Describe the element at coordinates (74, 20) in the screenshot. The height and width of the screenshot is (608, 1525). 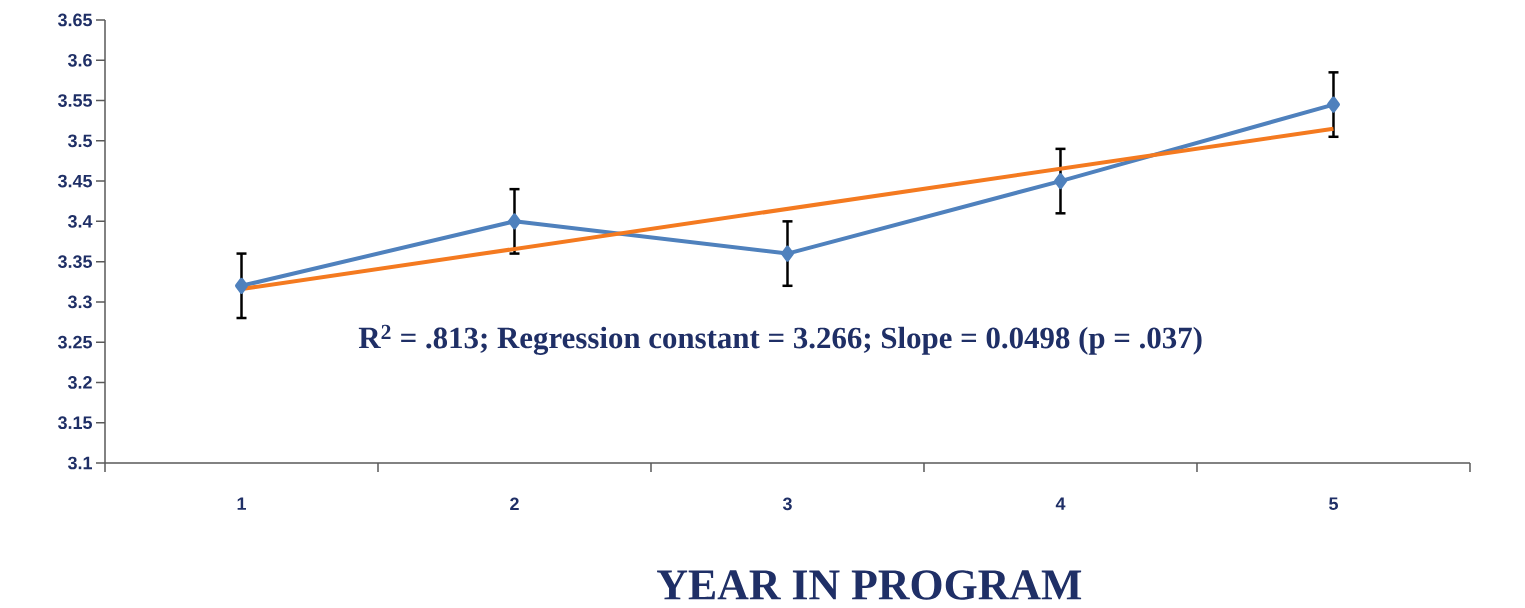
I see `y-tick-label: 3.65` at that location.